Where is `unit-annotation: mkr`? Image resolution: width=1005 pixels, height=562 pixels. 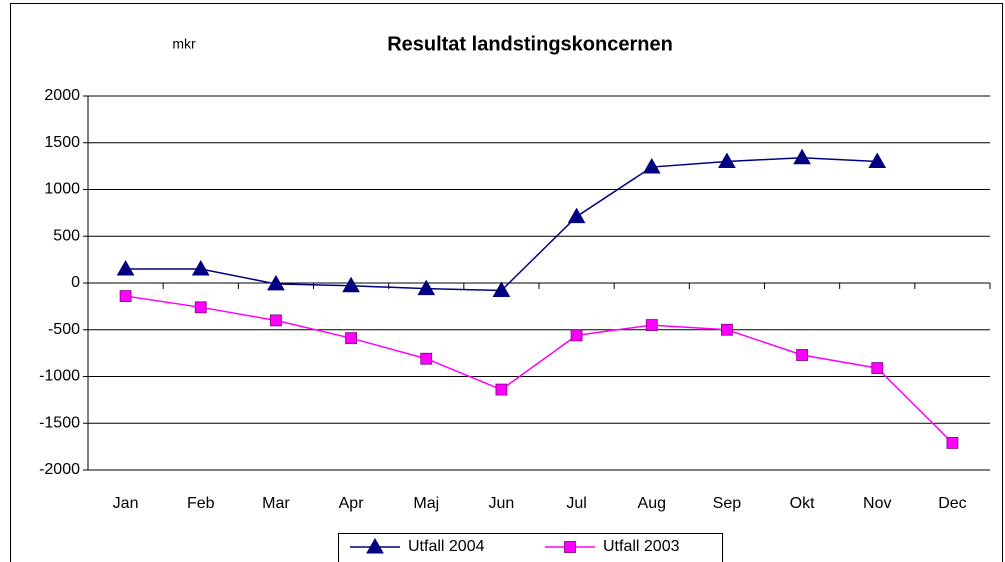 unit-annotation: mkr is located at coordinates (184, 44).